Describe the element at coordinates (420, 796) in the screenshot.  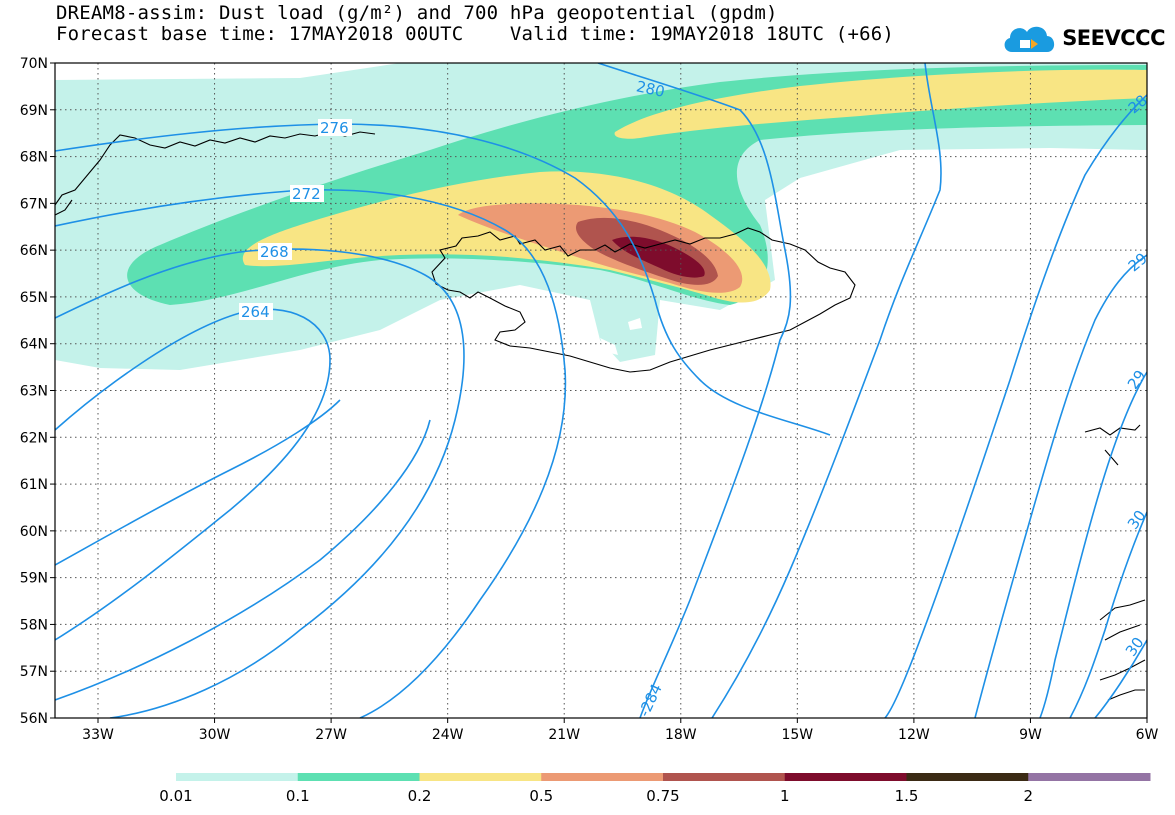
I see `colorbar-label: 0.2` at that location.